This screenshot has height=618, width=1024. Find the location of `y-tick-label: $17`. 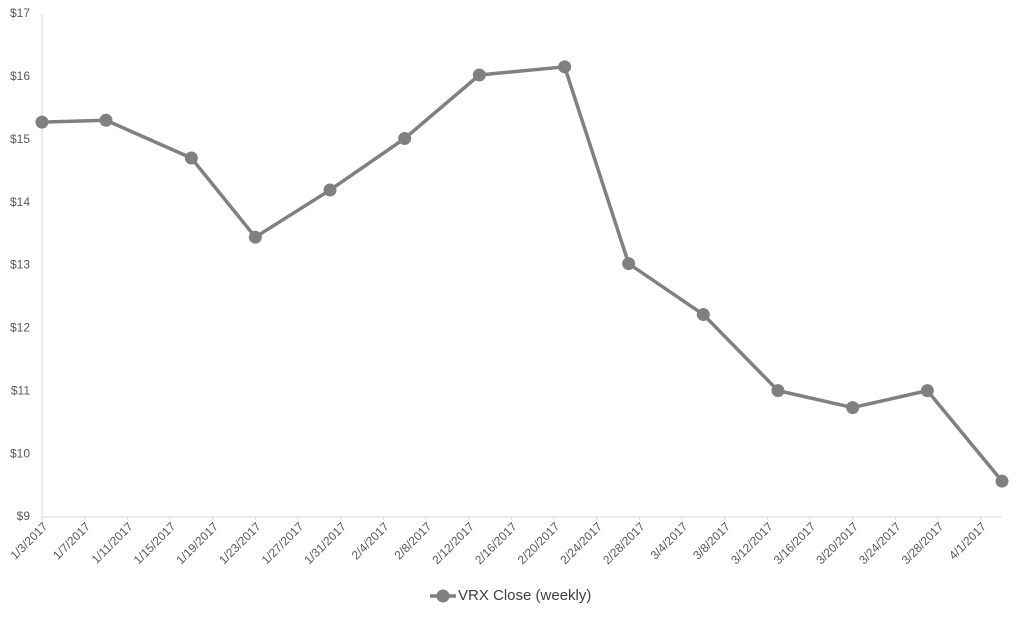

y-tick-label: $17 is located at coordinates (20, 13).